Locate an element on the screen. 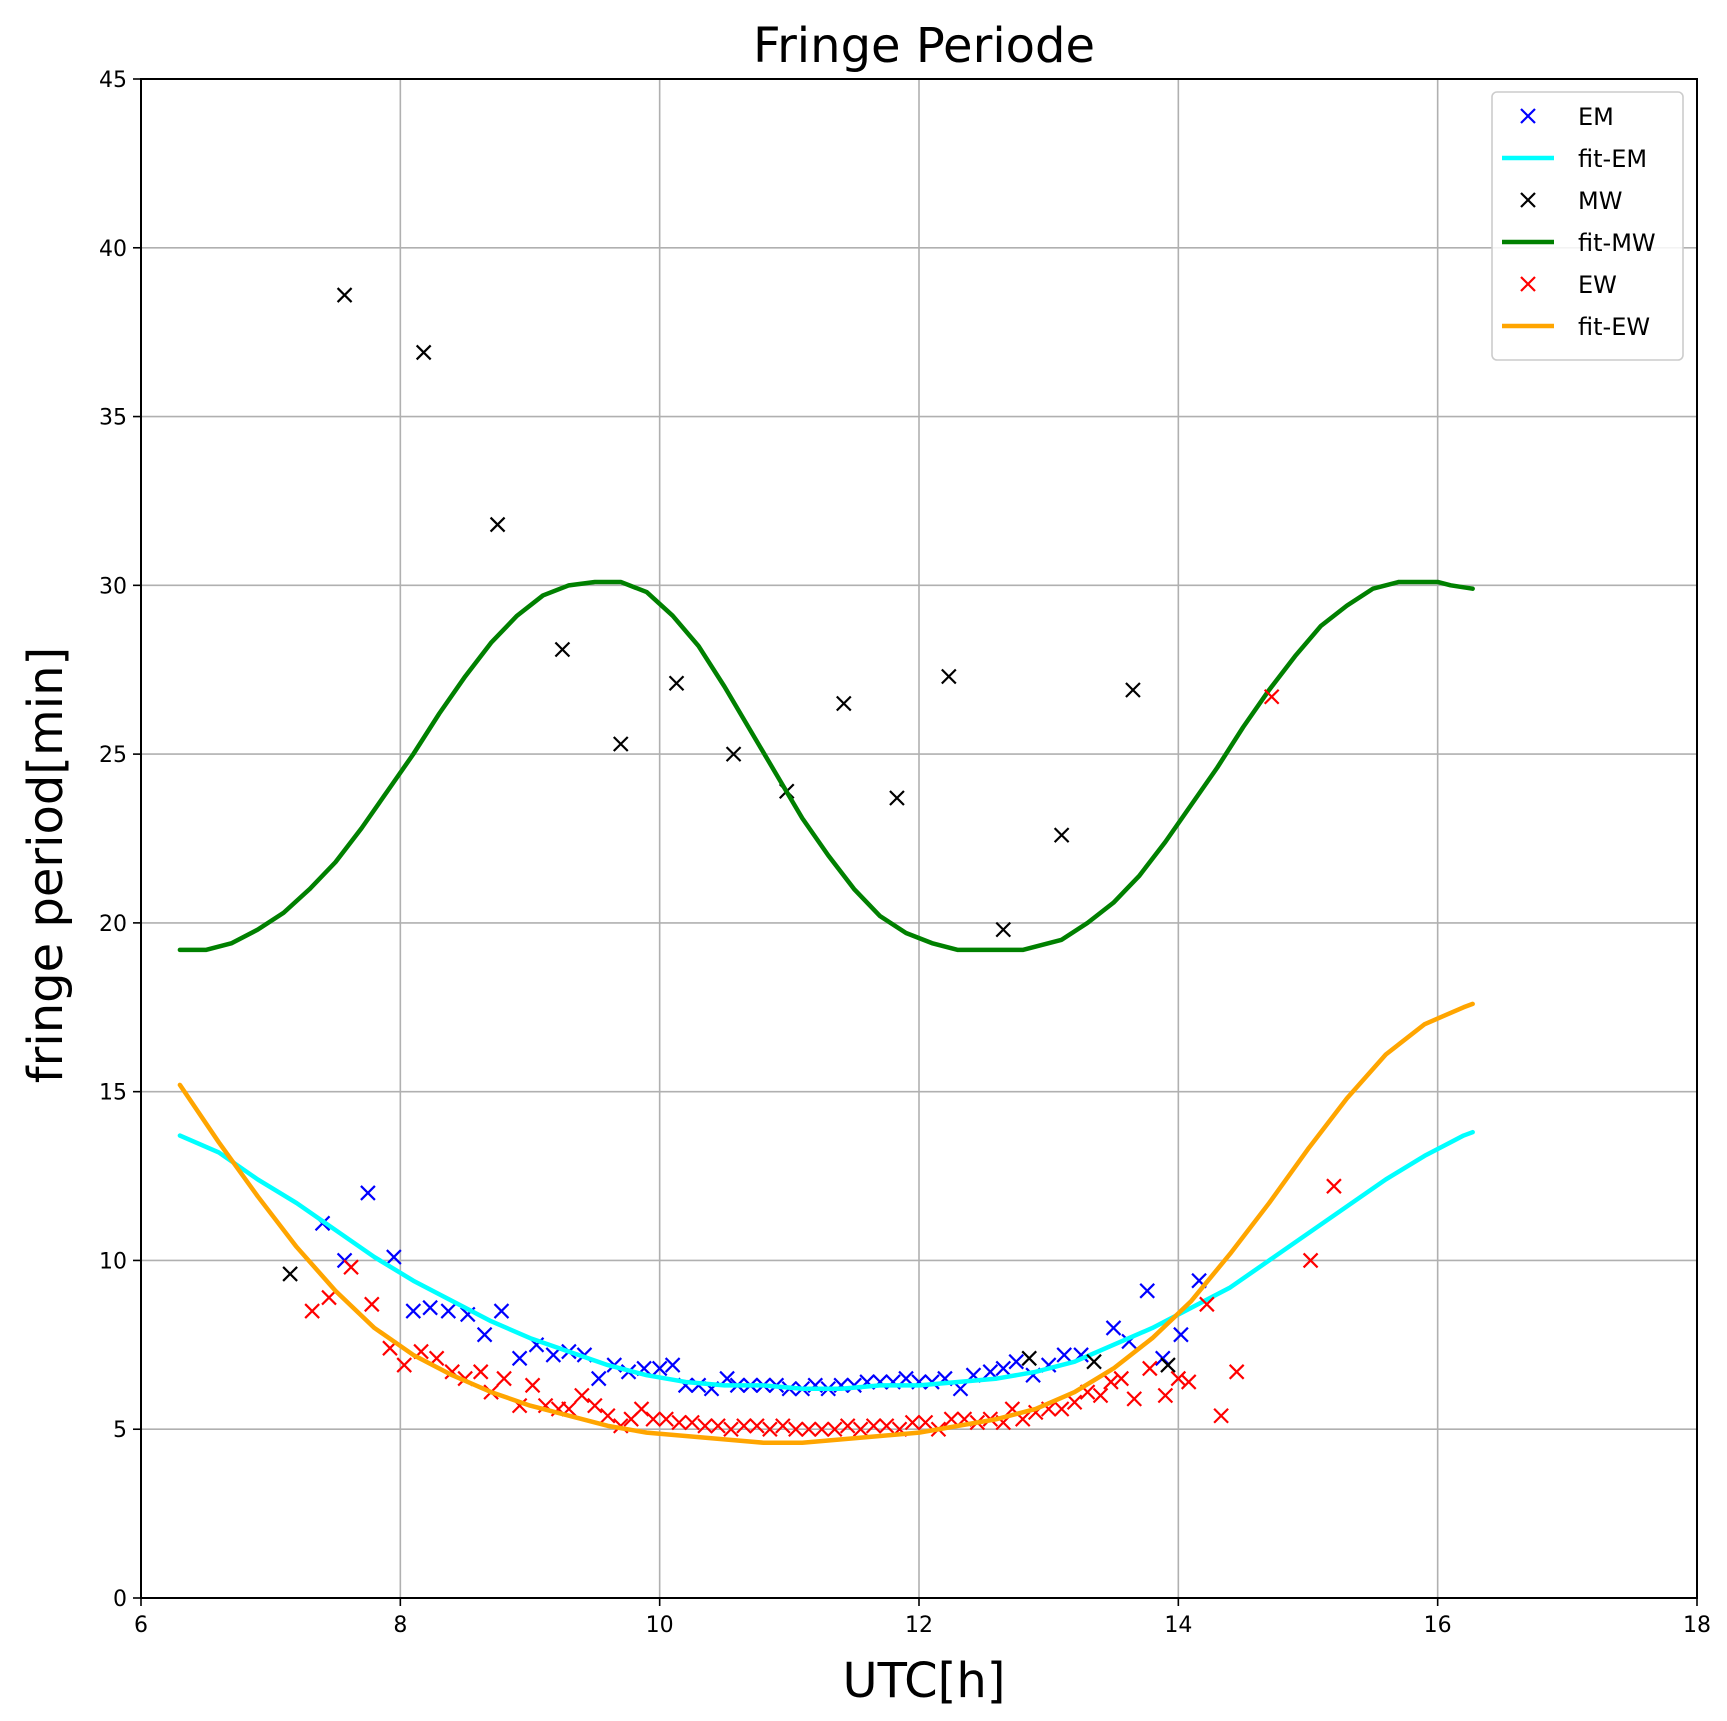  fit-EM-line is located at coordinates (826, 1260).